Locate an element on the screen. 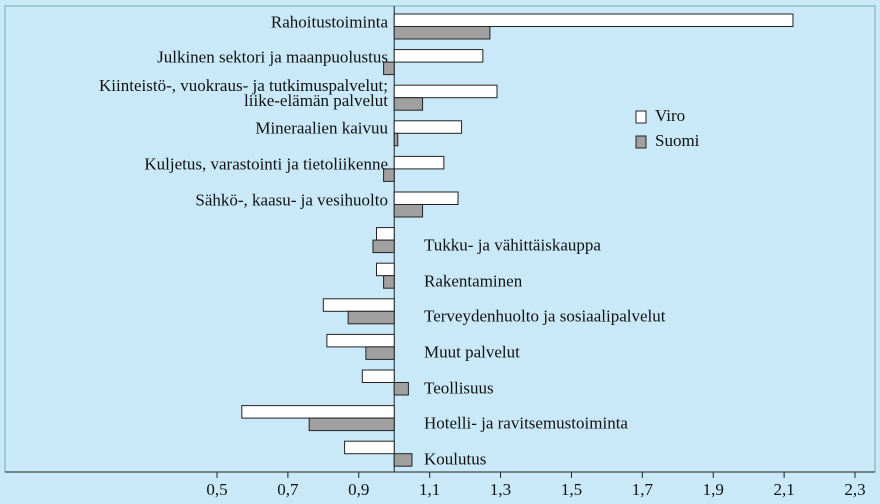  category-label: Kuljetus, varastointi ja tietoliikenne is located at coordinates (266, 164).